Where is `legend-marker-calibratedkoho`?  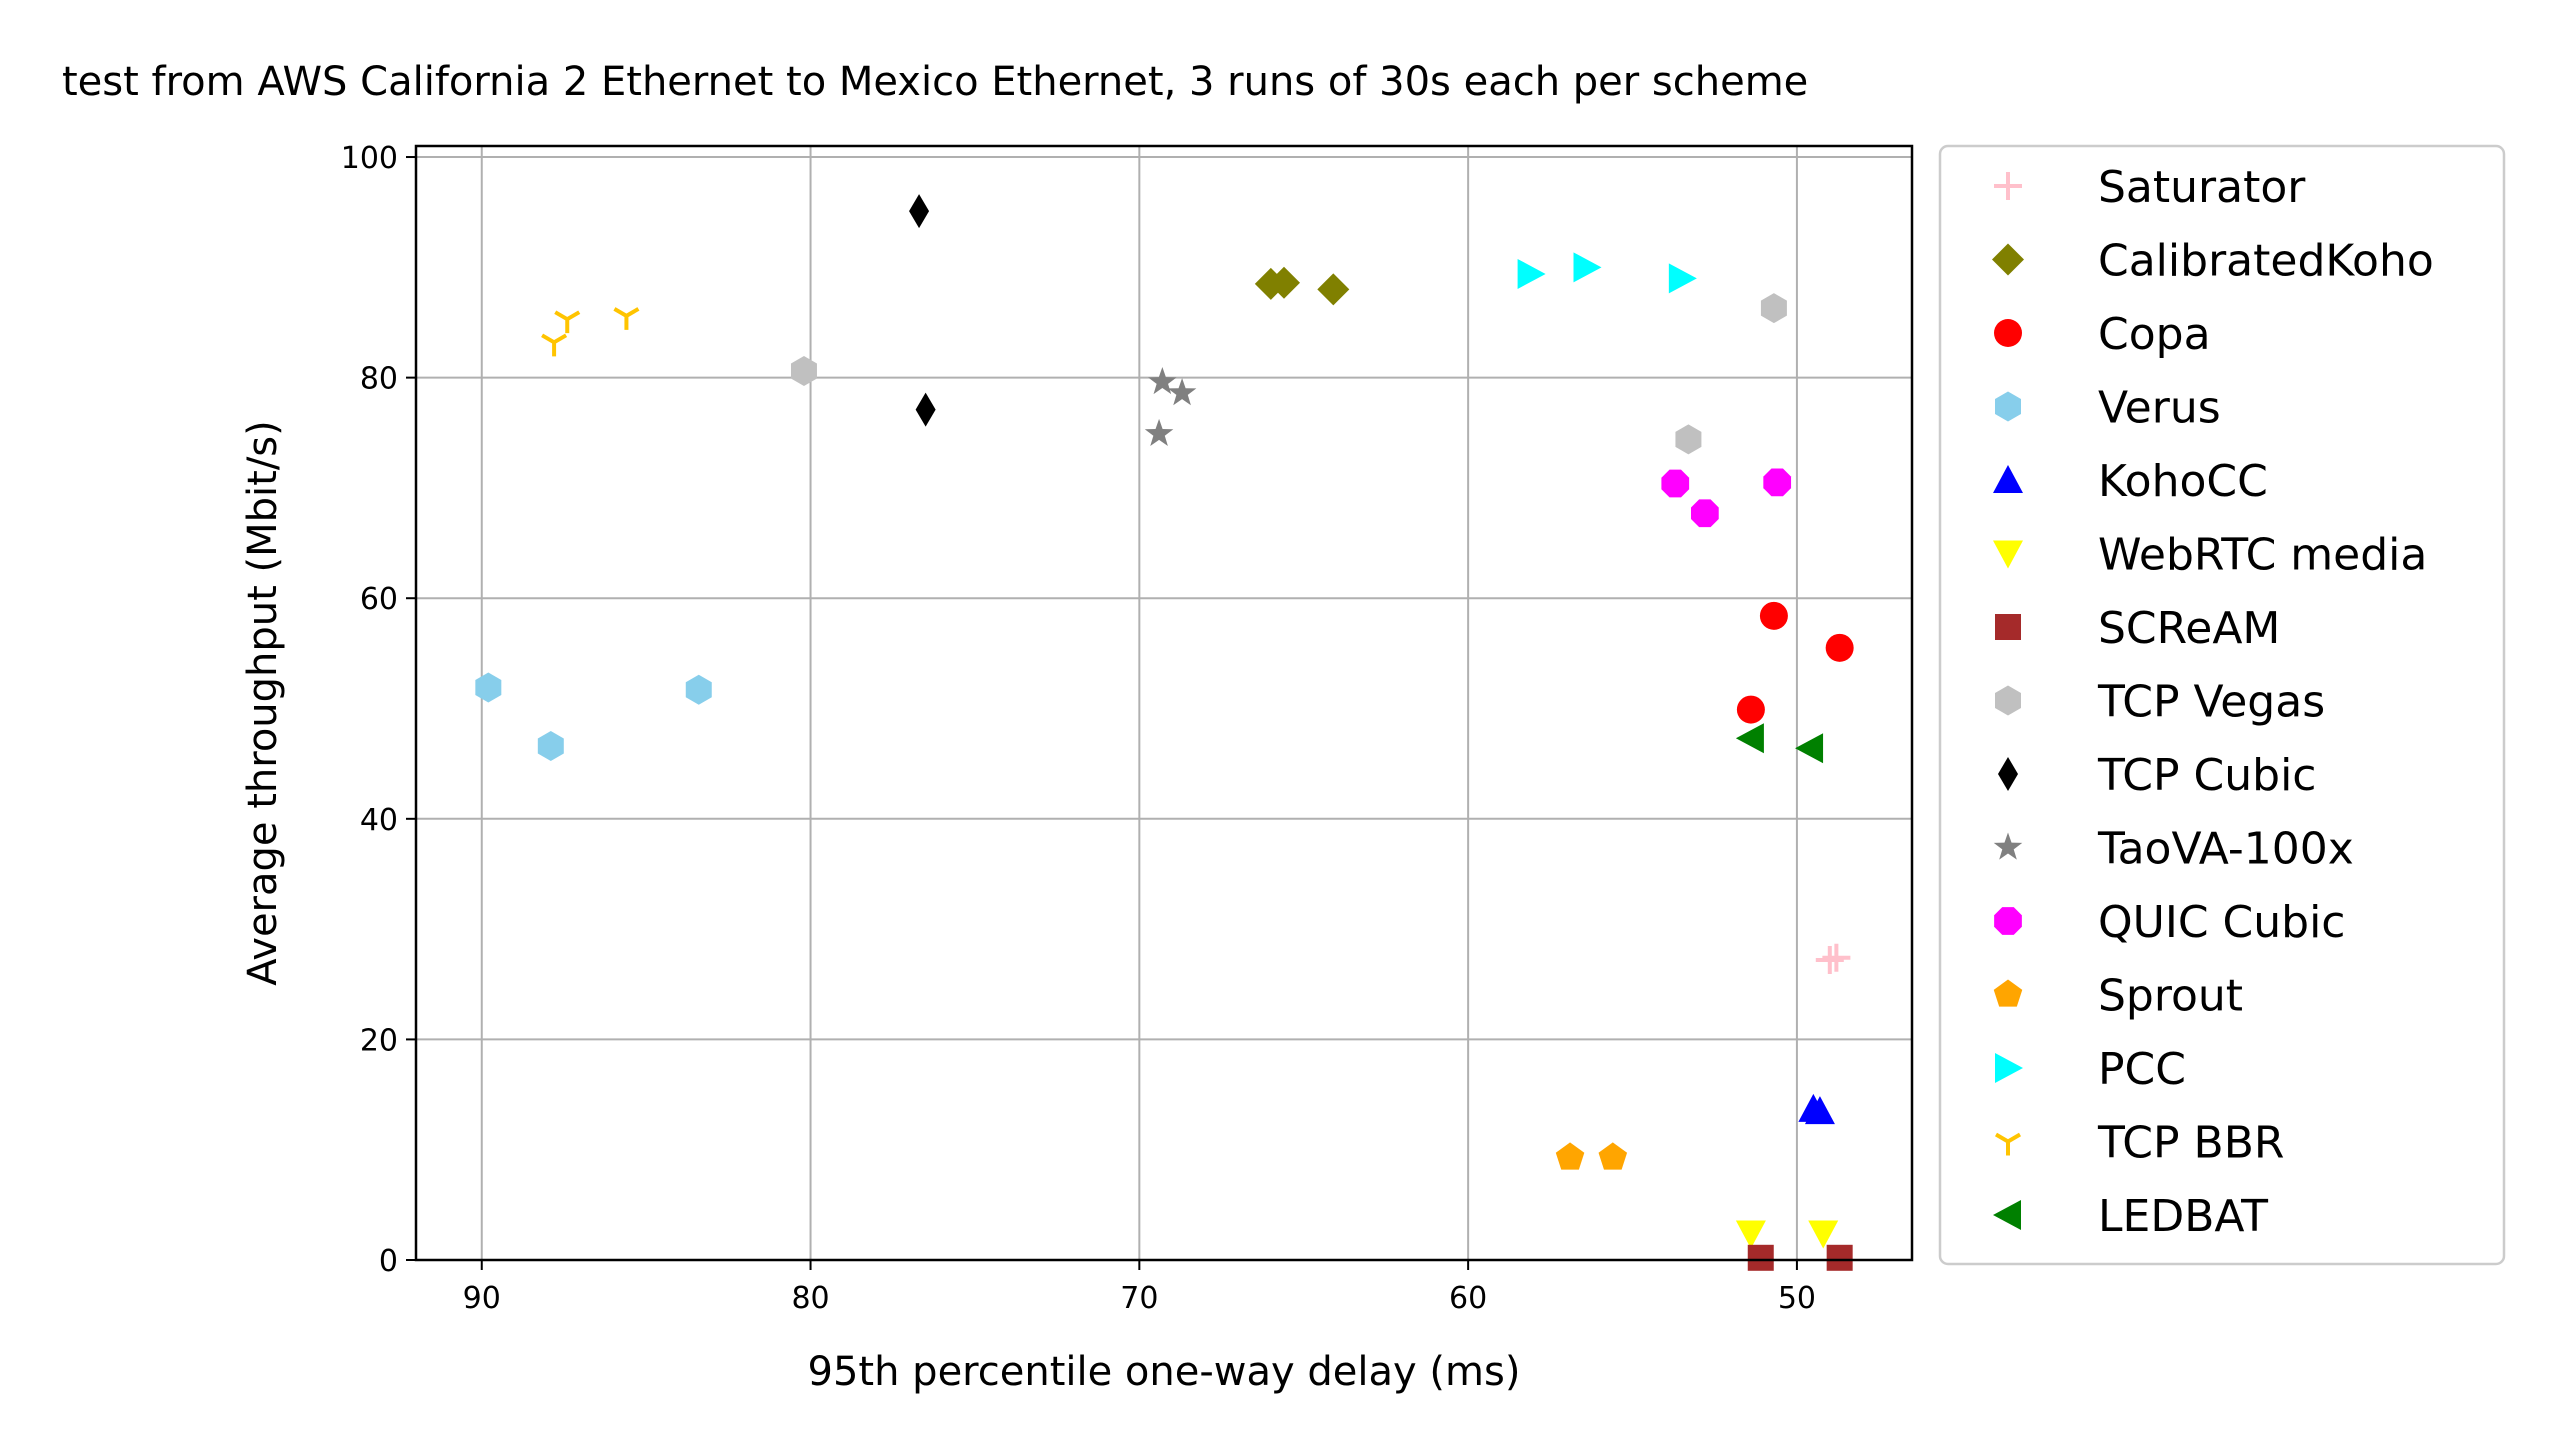 legend-marker-calibratedkoho is located at coordinates (2008, 259).